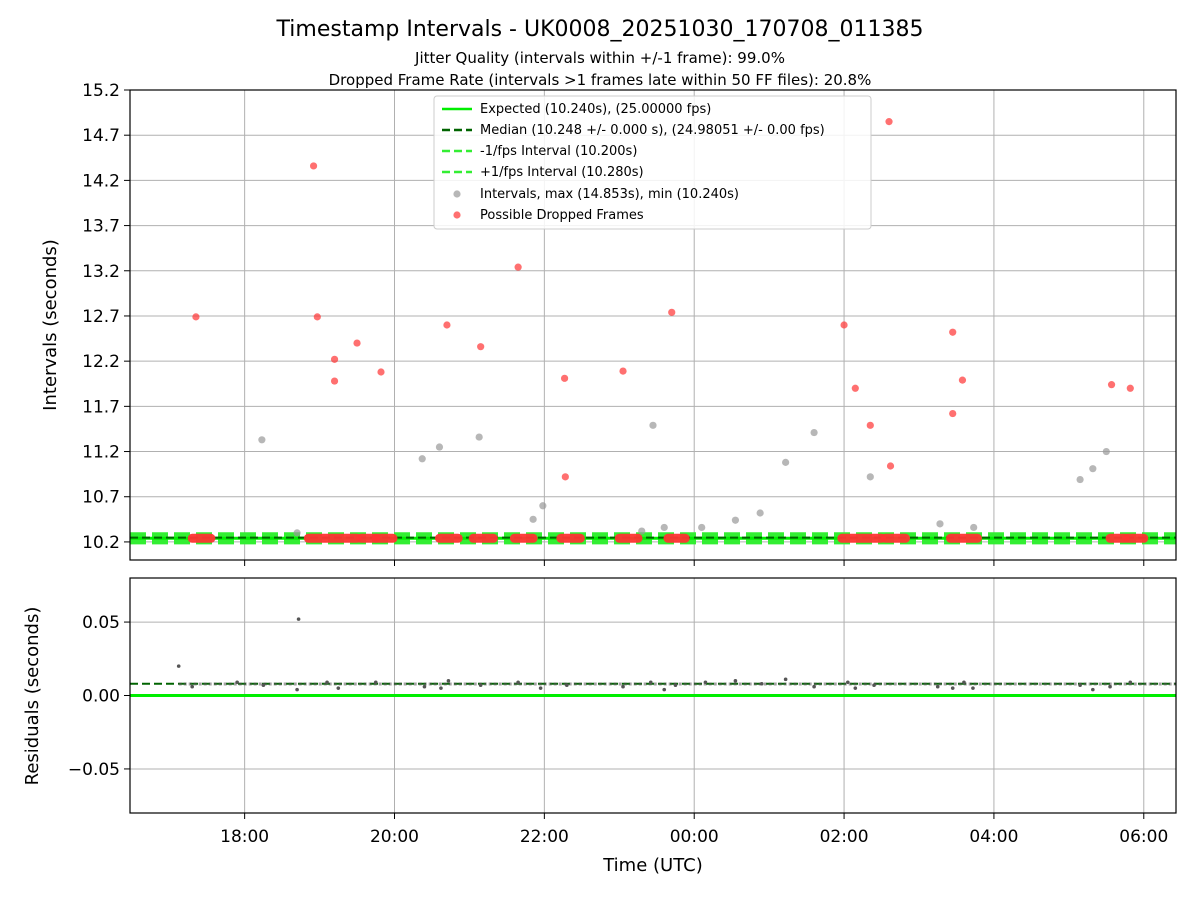  Describe the element at coordinates (457, 215) in the screenshot. I see `legend-dropped-marker` at that location.